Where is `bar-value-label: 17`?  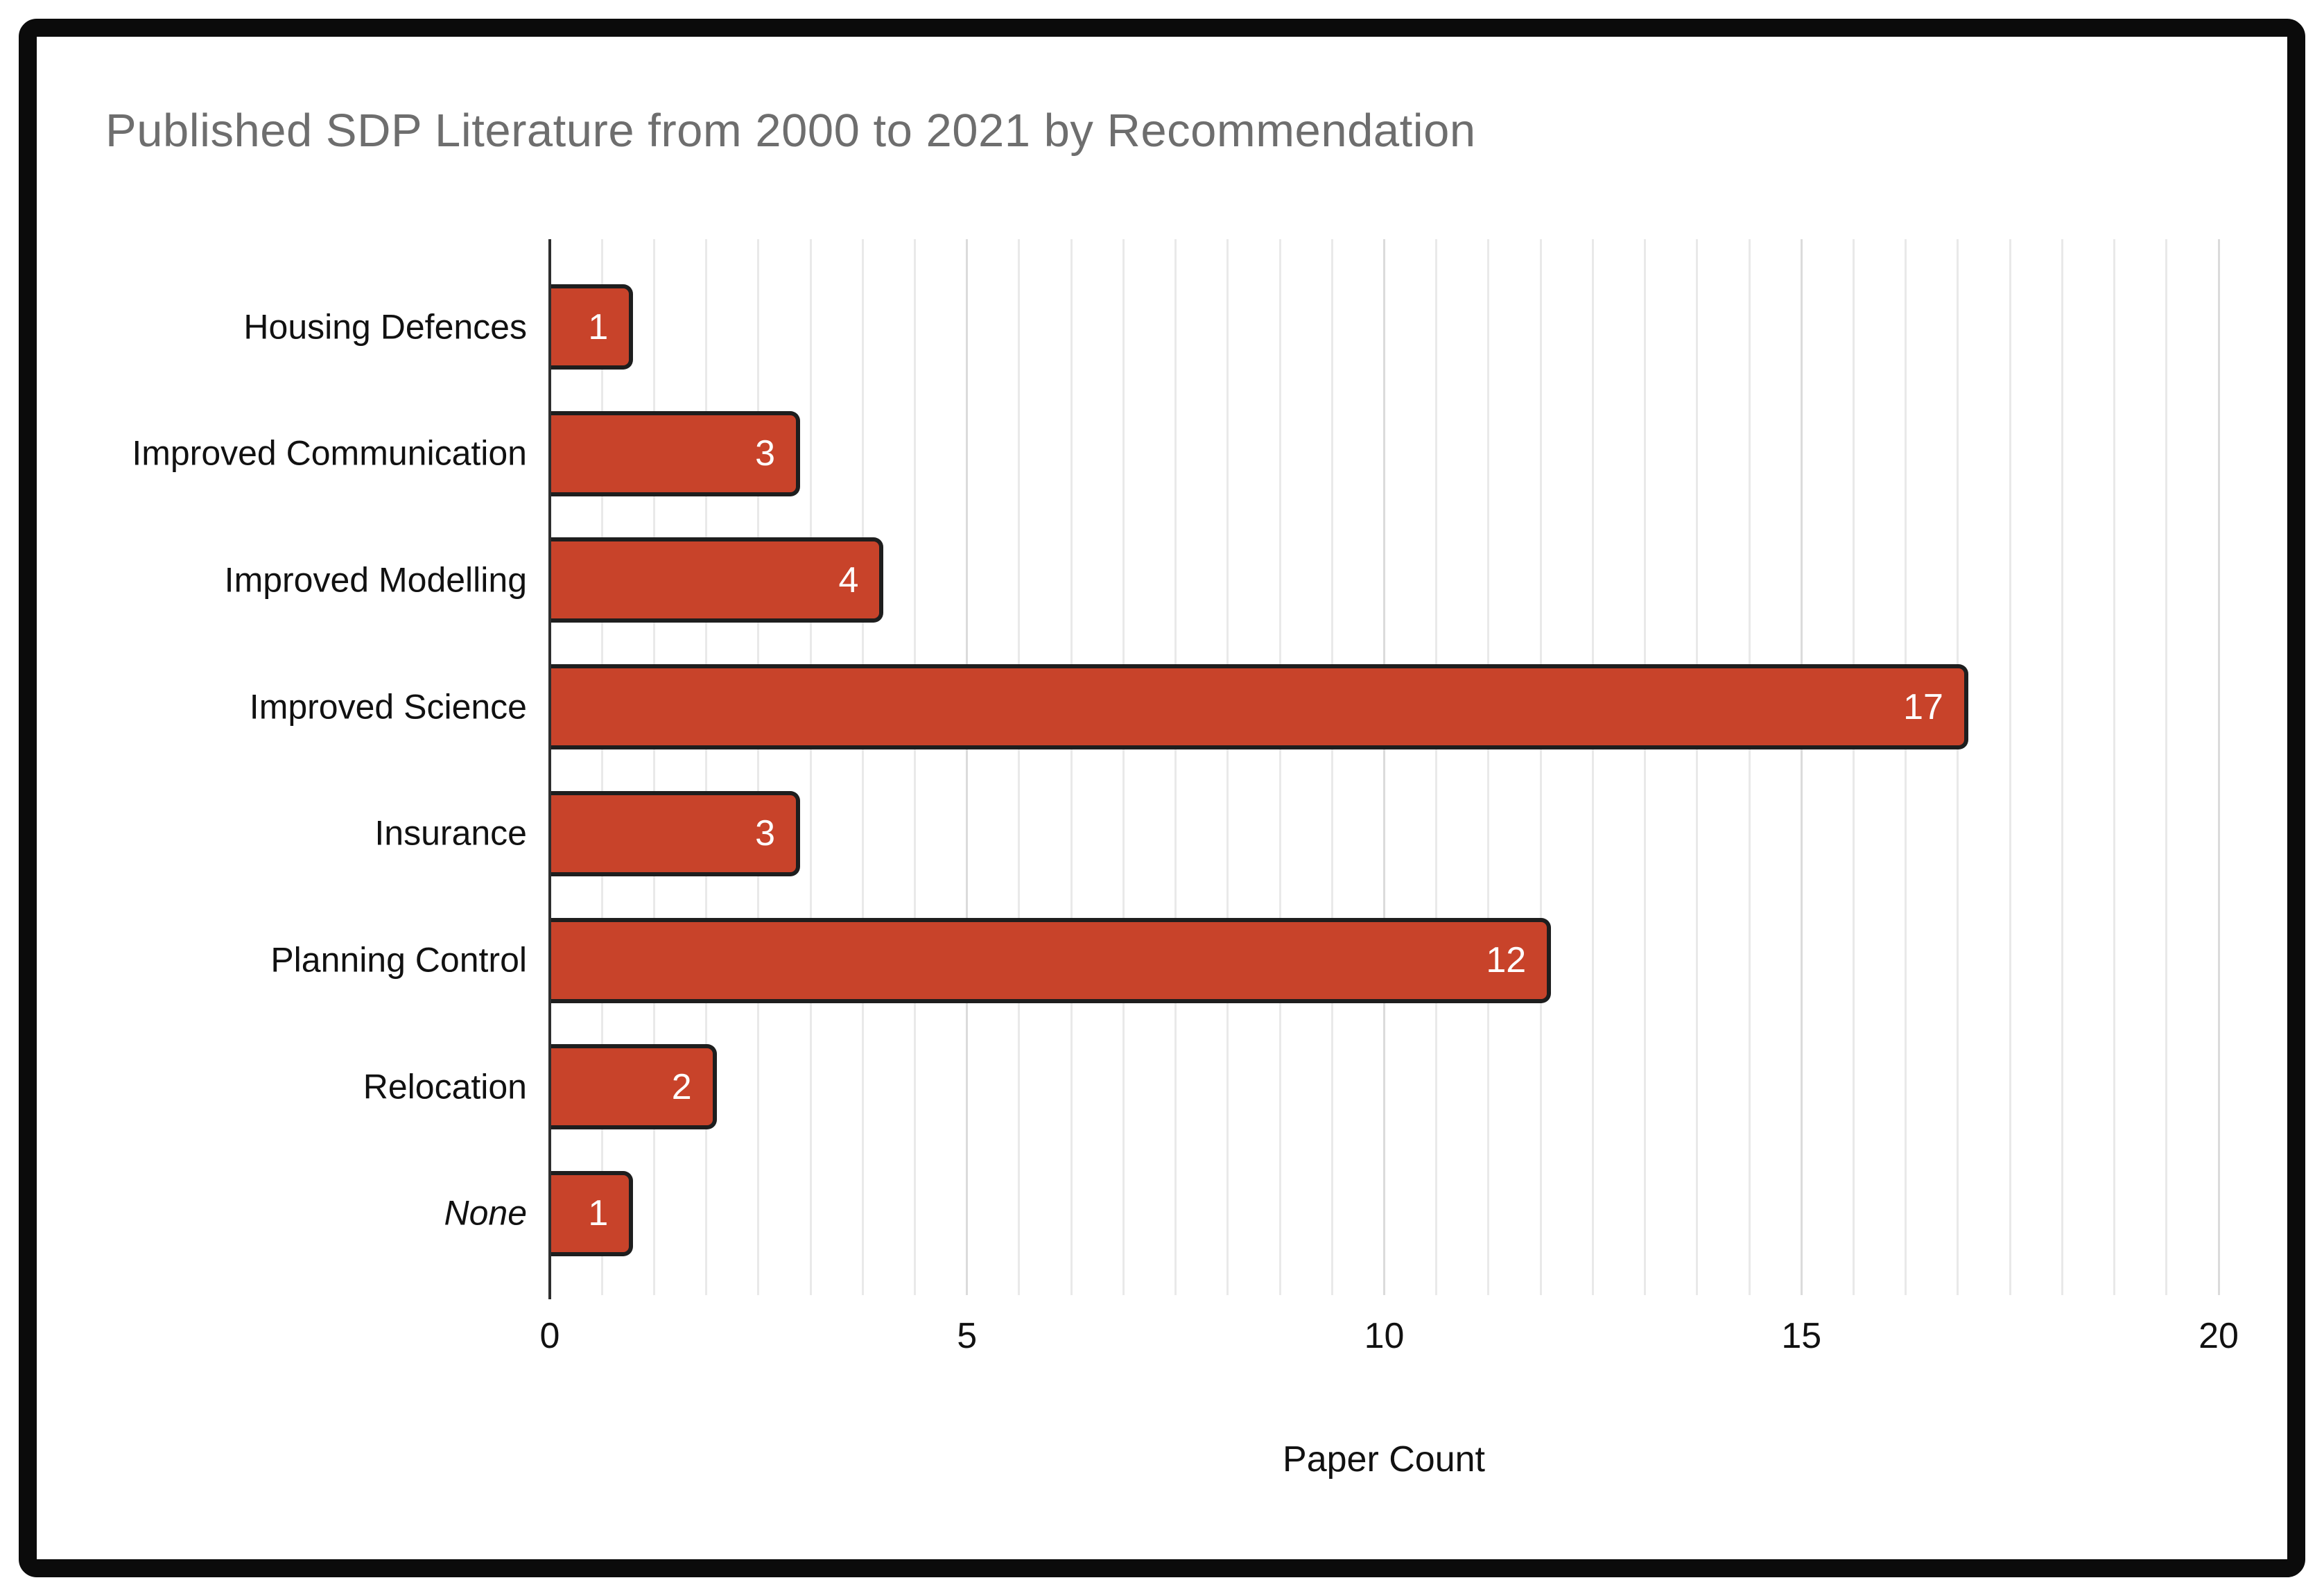 bar-value-label: 17 is located at coordinates (1923, 706).